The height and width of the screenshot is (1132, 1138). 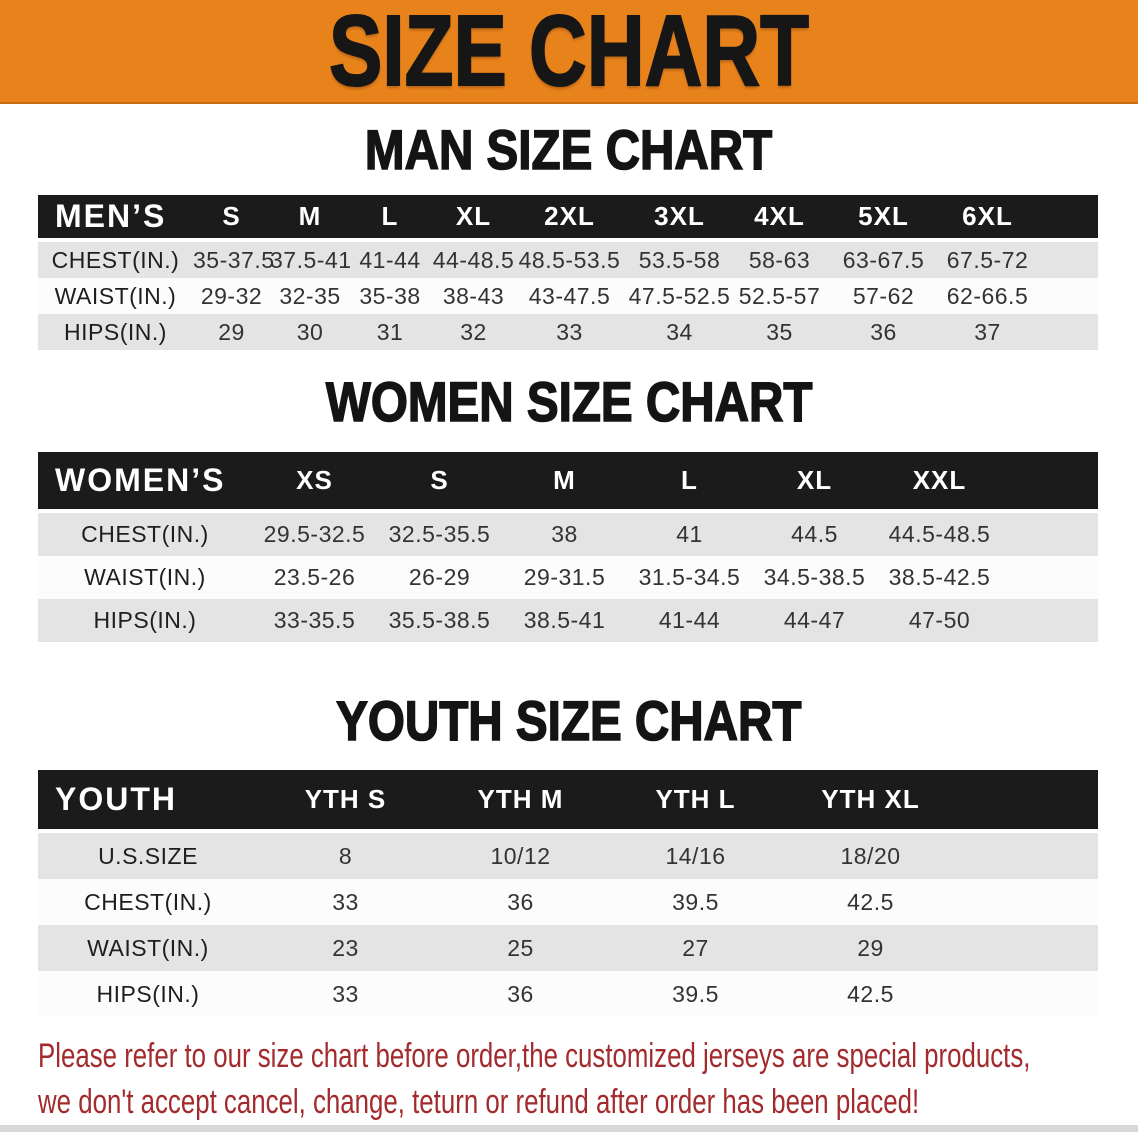 I want to click on youth-section-heading: YOUTH SIZE CHART, so click(x=569, y=720).